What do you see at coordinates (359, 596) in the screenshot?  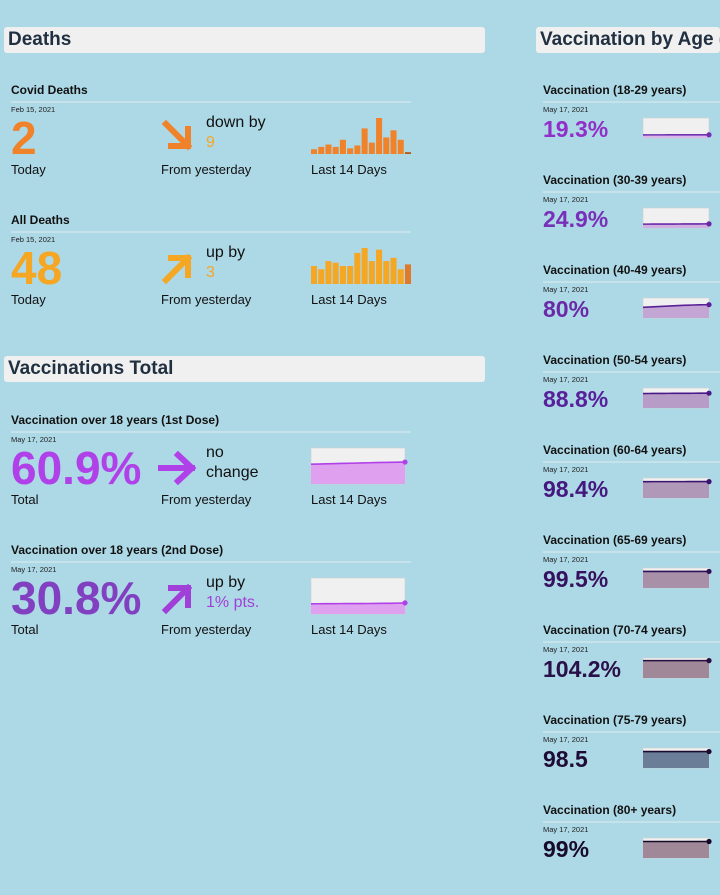 I see `dose2-sparkline` at bounding box center [359, 596].